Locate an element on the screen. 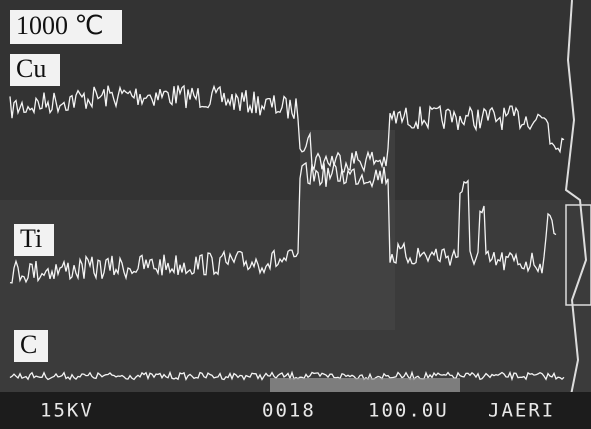 The image size is (591, 429). trace-label: Ti is located at coordinates (31, 238).